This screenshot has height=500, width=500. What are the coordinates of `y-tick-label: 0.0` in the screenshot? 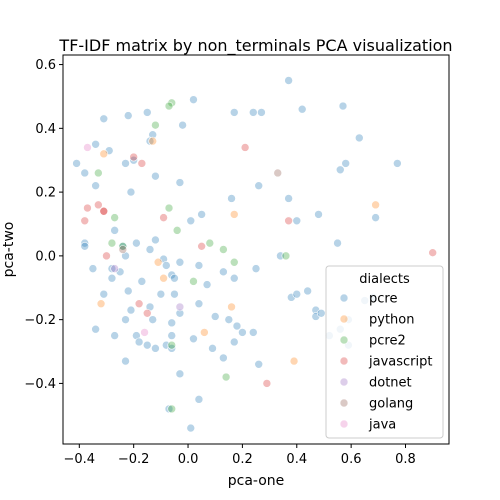 It's located at (45, 256).